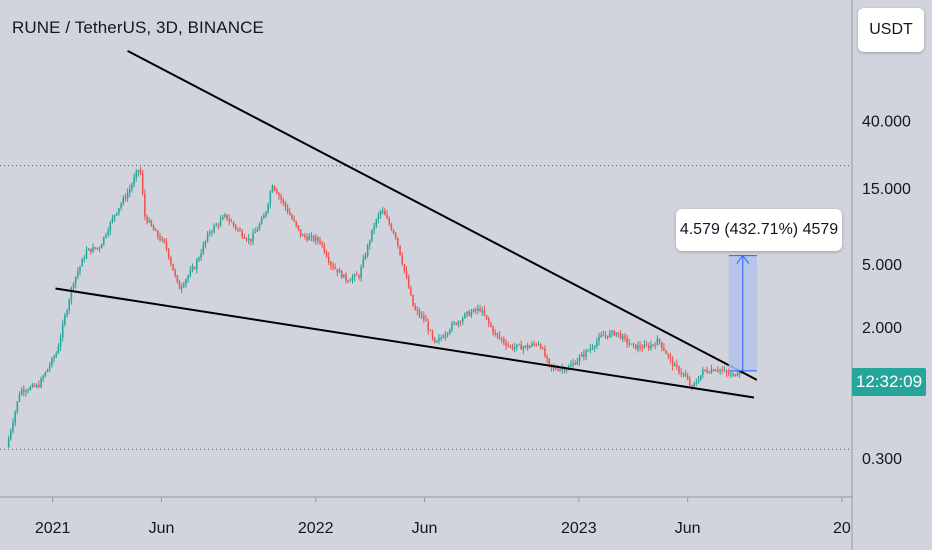 This screenshot has width=932, height=550. What do you see at coordinates (138, 27) in the screenshot?
I see `chart-title: RUNE / TetherUS, 3D, BINANCE` at bounding box center [138, 27].